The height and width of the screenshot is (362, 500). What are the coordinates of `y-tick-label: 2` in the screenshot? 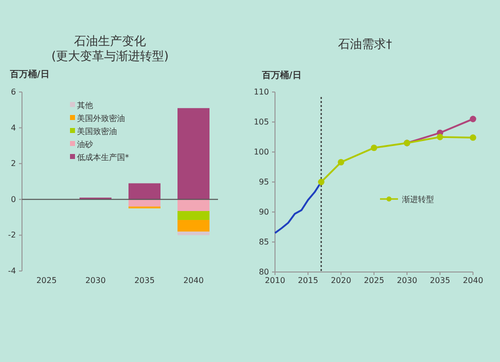 It's located at (13, 163).